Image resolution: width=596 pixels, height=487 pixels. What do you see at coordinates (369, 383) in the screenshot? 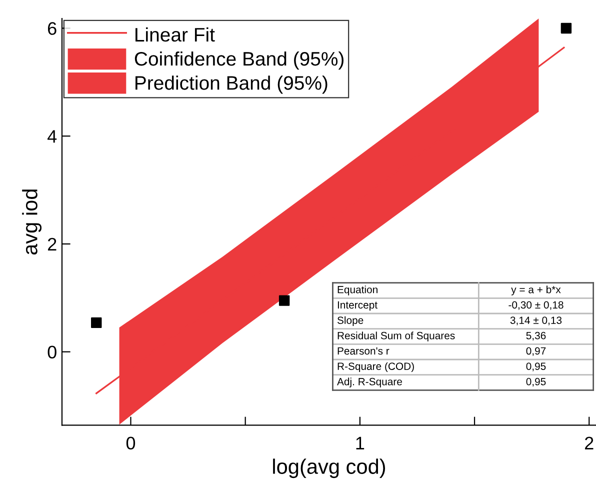
I see `annotation: Adj. R-Square` at bounding box center [369, 383].